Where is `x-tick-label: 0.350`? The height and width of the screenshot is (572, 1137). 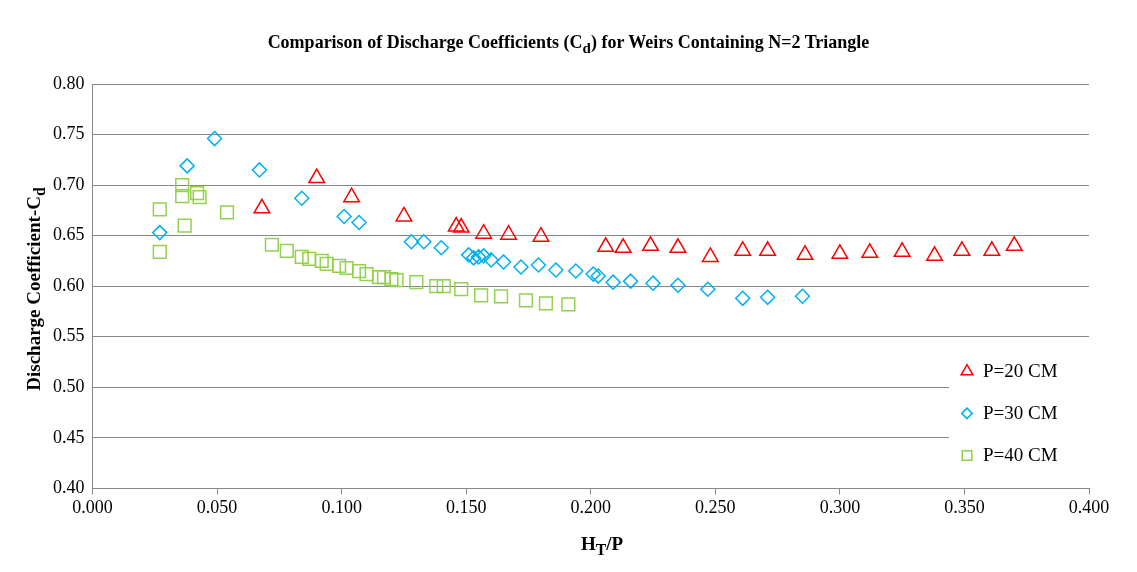 x-tick-label: 0.350 is located at coordinates (964, 506).